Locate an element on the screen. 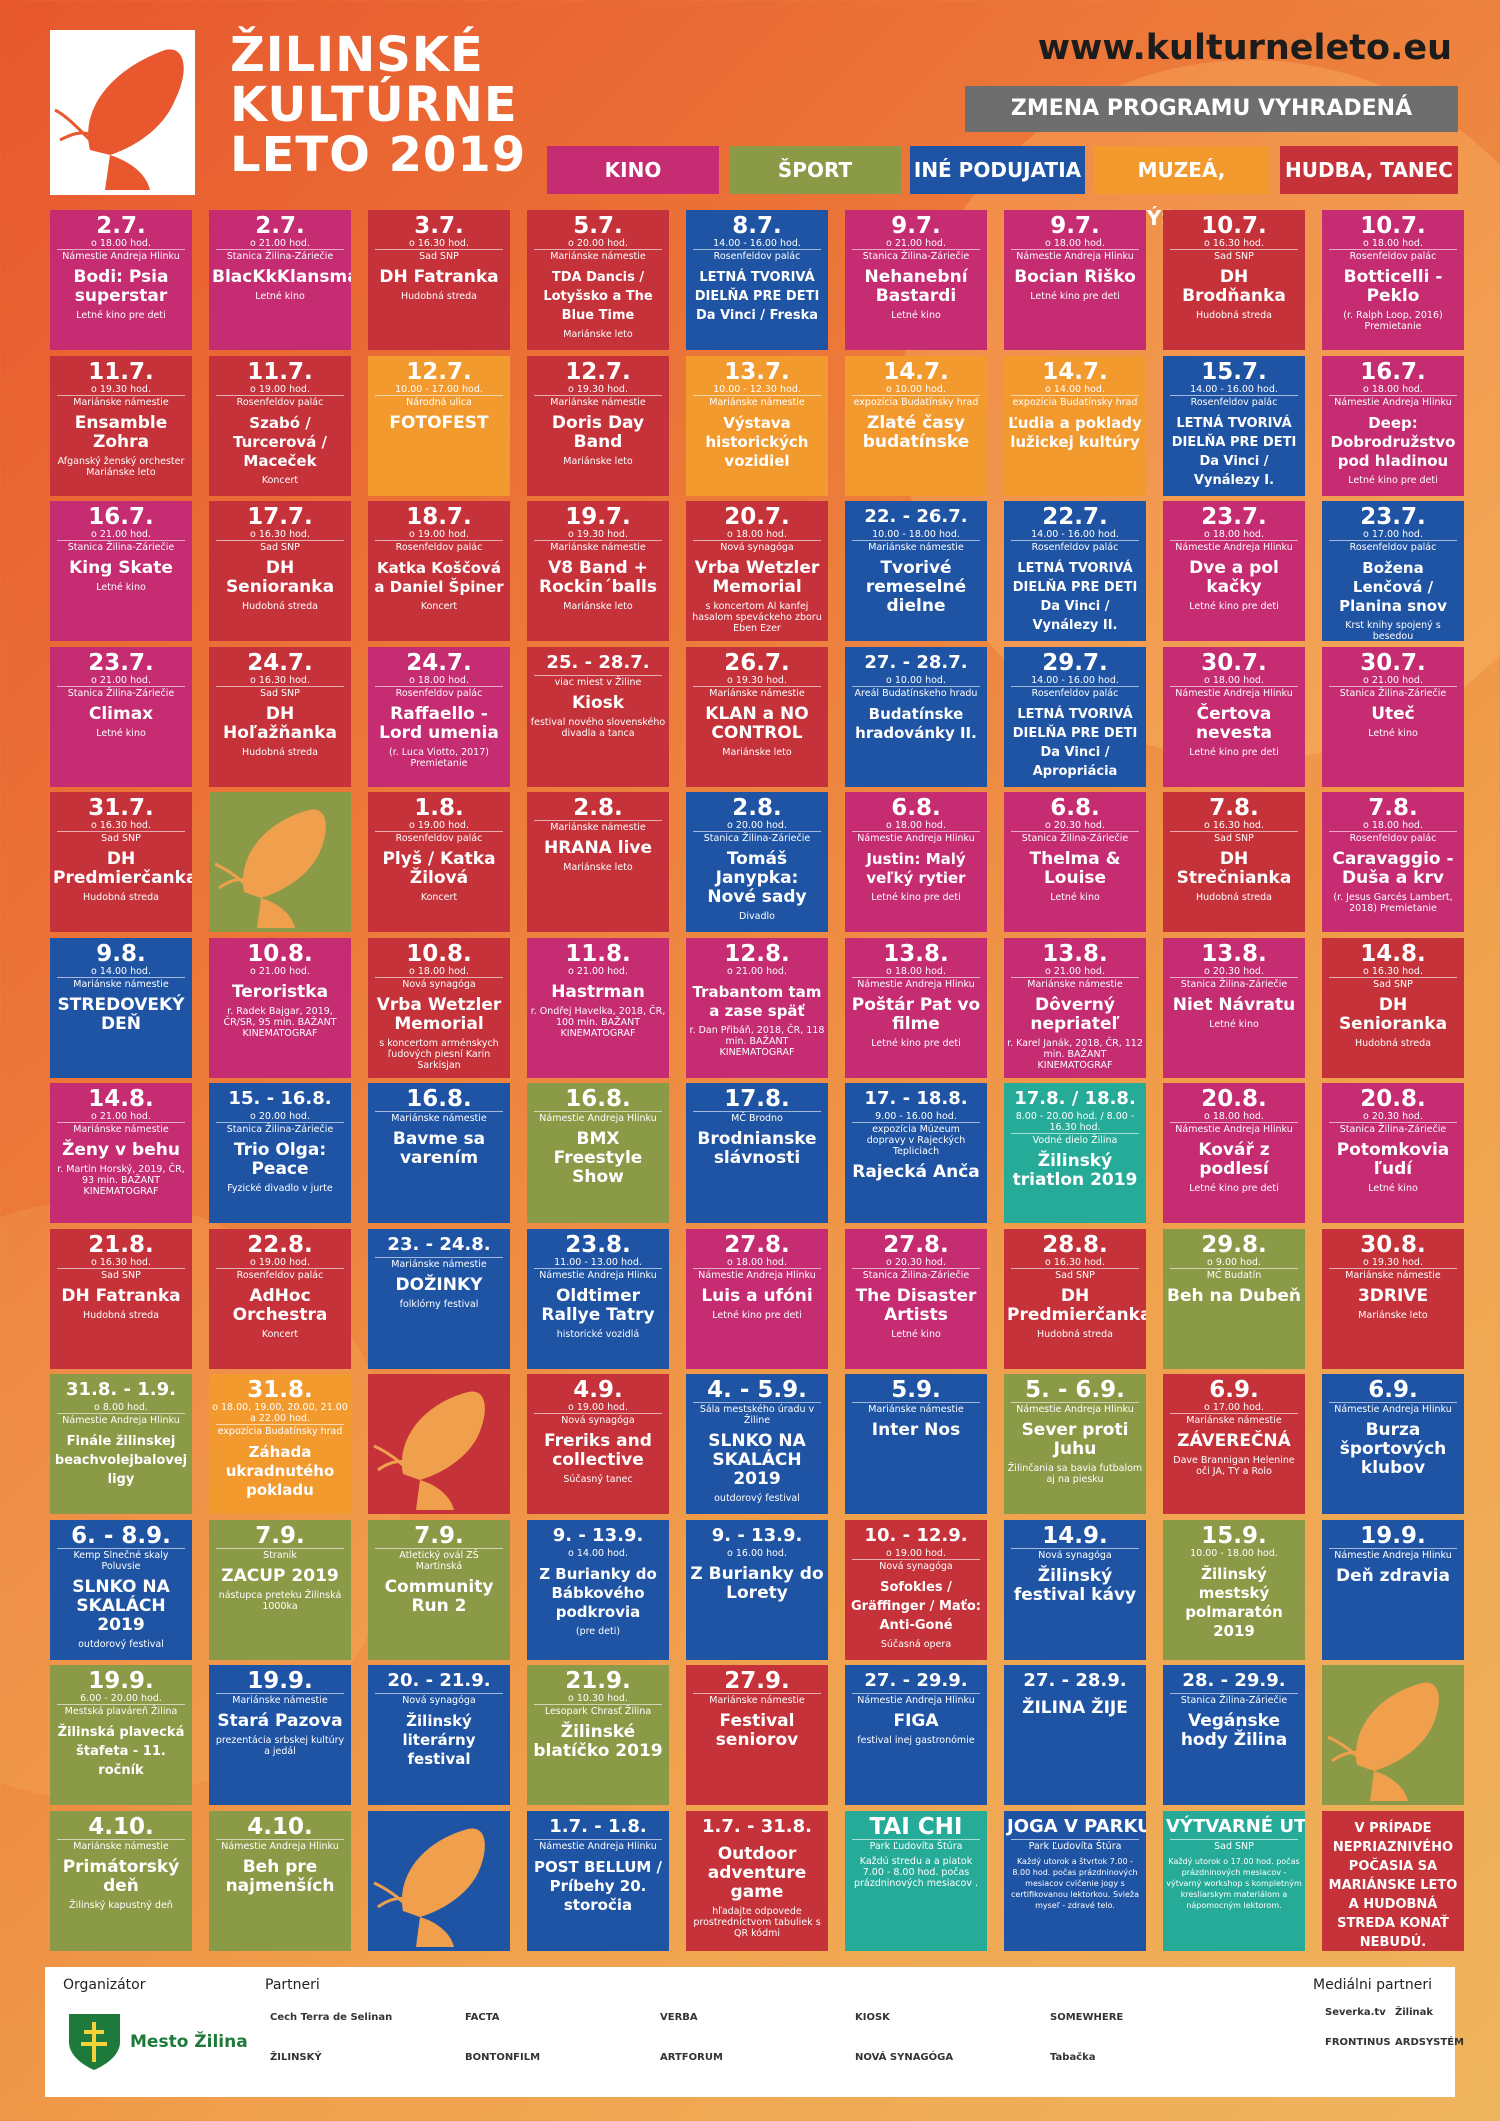  event-event-title: Inter Nos is located at coordinates (916, 1430).